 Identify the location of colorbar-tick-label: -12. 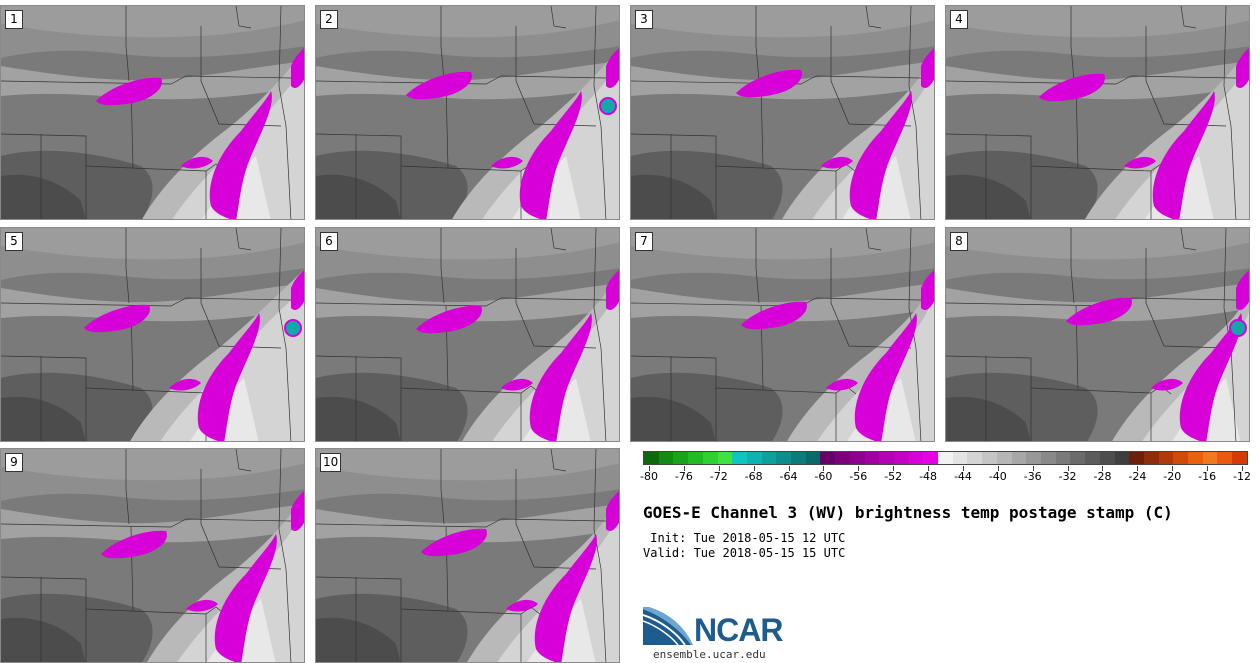
(1242, 476).